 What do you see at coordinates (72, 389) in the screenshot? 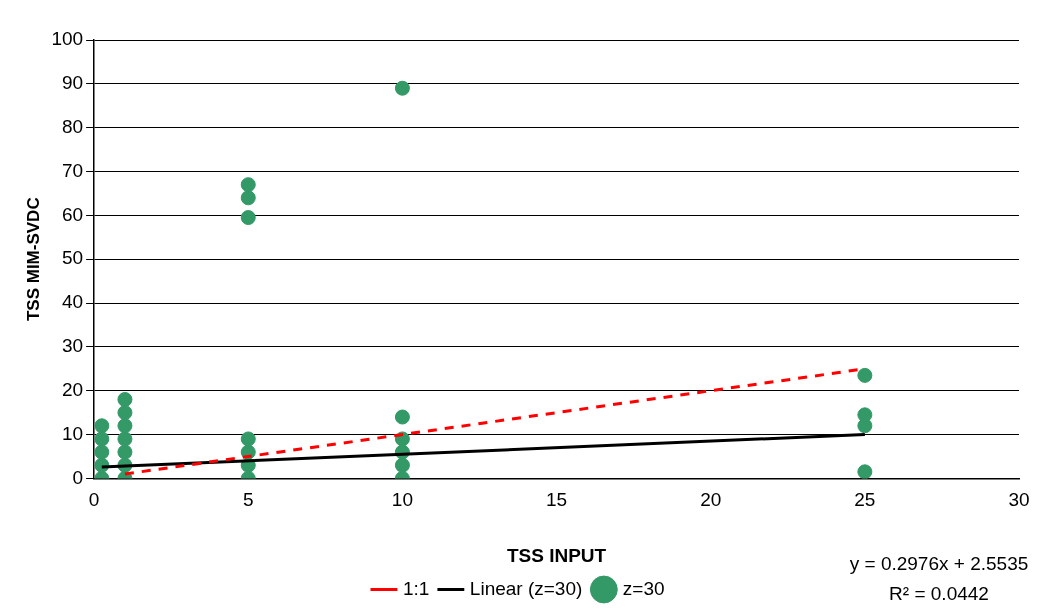
I see `y-tick-label: 20` at bounding box center [72, 389].